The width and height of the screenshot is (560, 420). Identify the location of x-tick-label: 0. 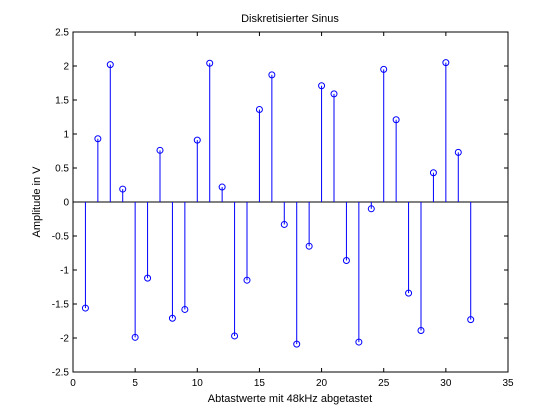
(73, 383).